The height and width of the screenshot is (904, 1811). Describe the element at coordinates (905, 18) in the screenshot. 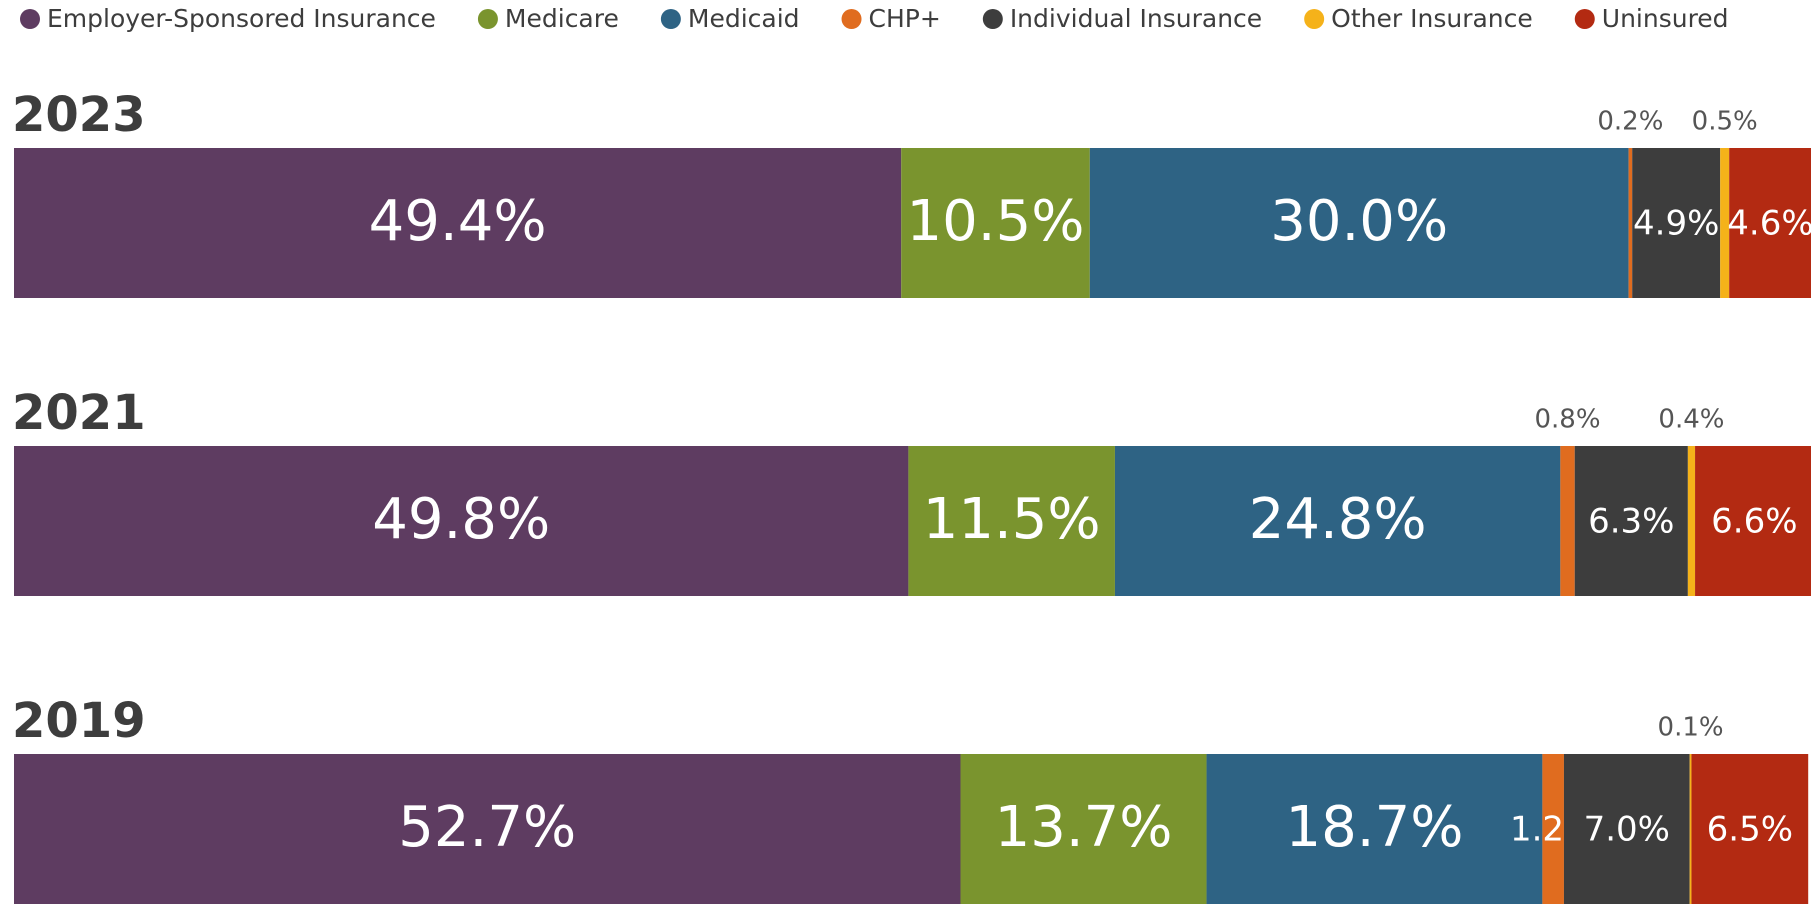

I see `legend-label: CHP+` at that location.